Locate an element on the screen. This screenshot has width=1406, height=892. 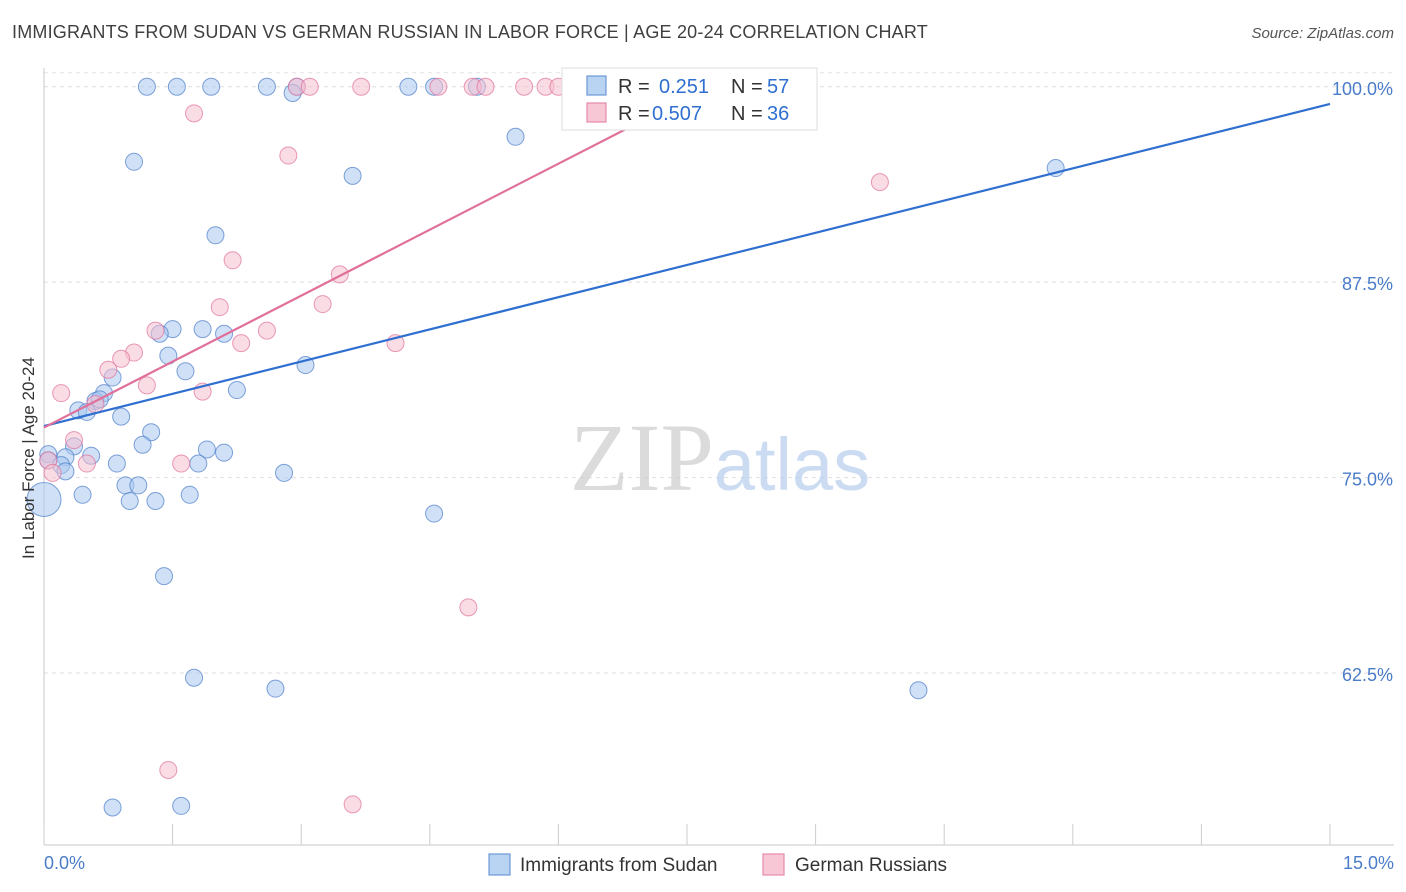
legend-n-value-2: 36 is located at coordinates (778, 114).